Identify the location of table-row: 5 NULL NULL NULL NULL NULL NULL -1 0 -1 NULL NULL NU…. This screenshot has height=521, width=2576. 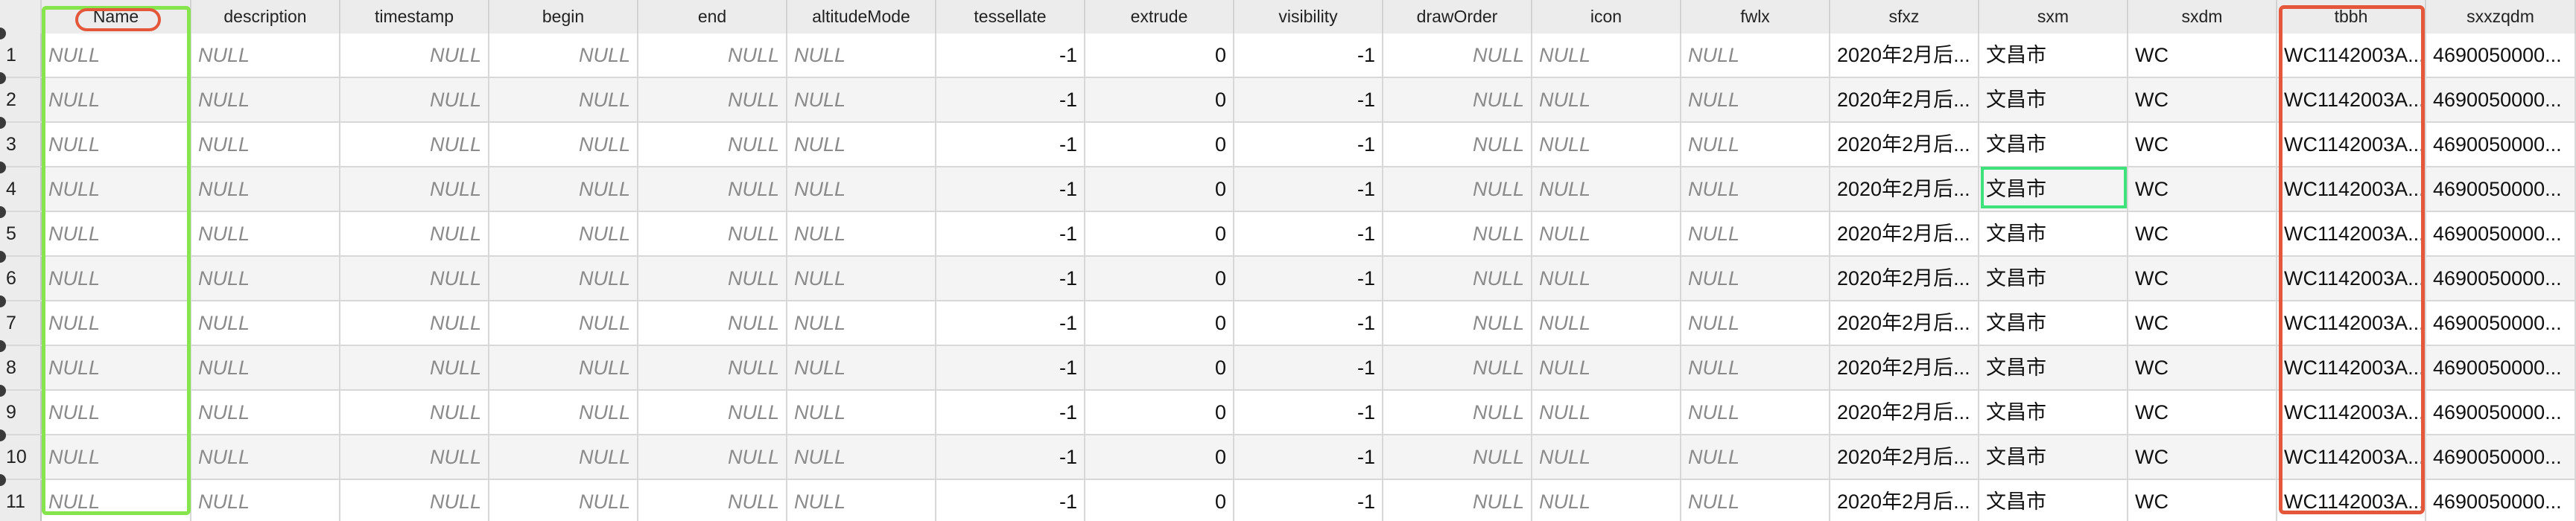
(1288, 232).